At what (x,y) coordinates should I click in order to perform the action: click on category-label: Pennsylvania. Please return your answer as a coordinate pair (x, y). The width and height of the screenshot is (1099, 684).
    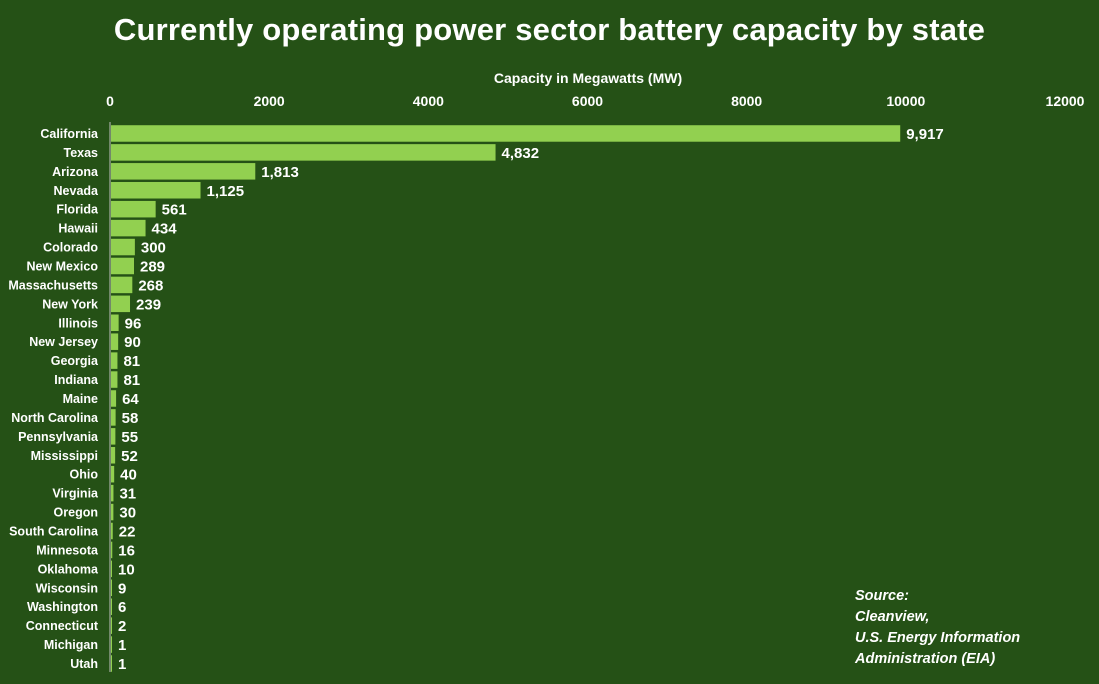
    Looking at the image, I should click on (58, 437).